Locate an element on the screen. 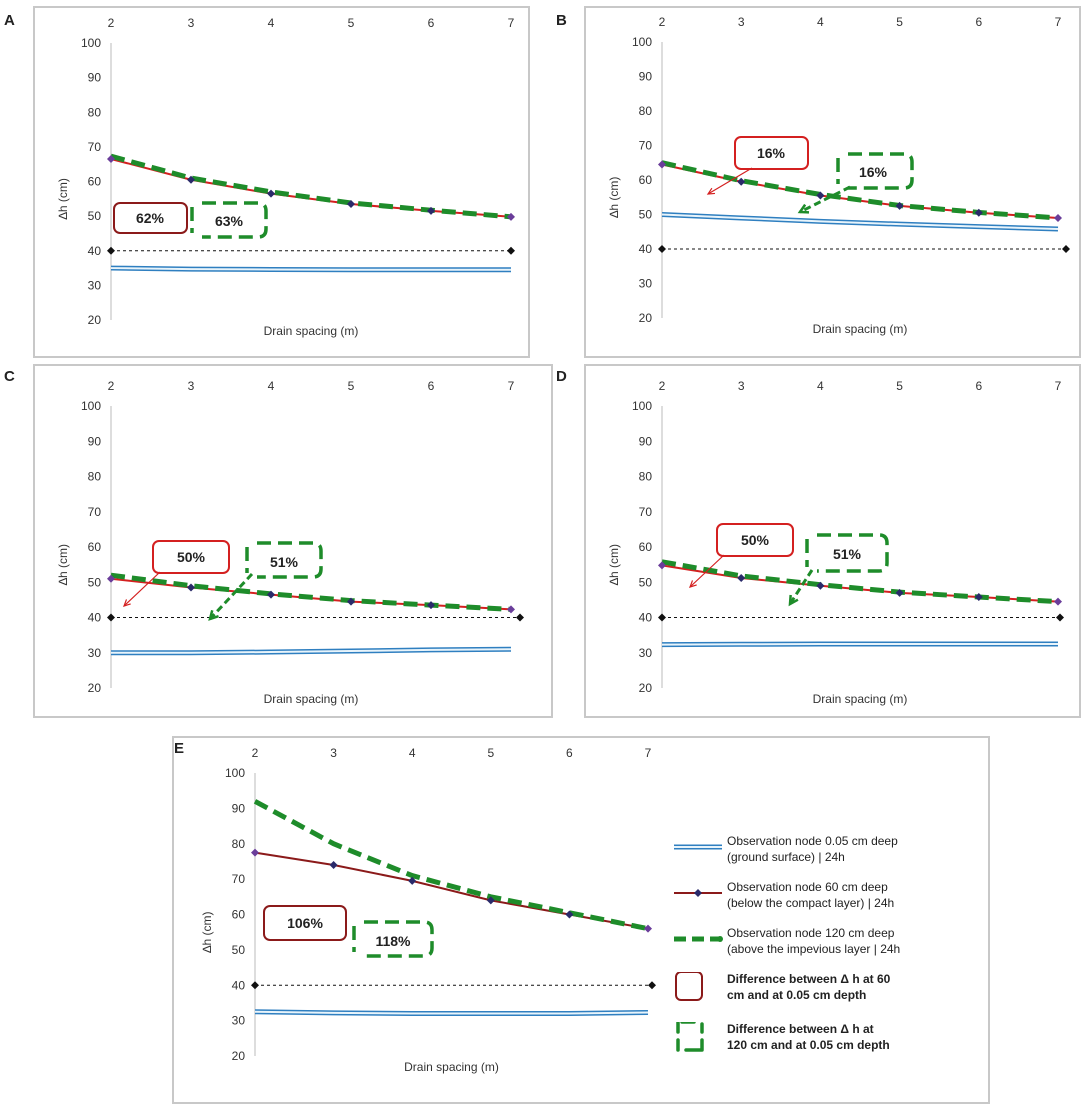 Image resolution: width=1084 pixels, height=1106 pixels. panel-b-x-tick-label: 7 is located at coordinates (1058, 22).